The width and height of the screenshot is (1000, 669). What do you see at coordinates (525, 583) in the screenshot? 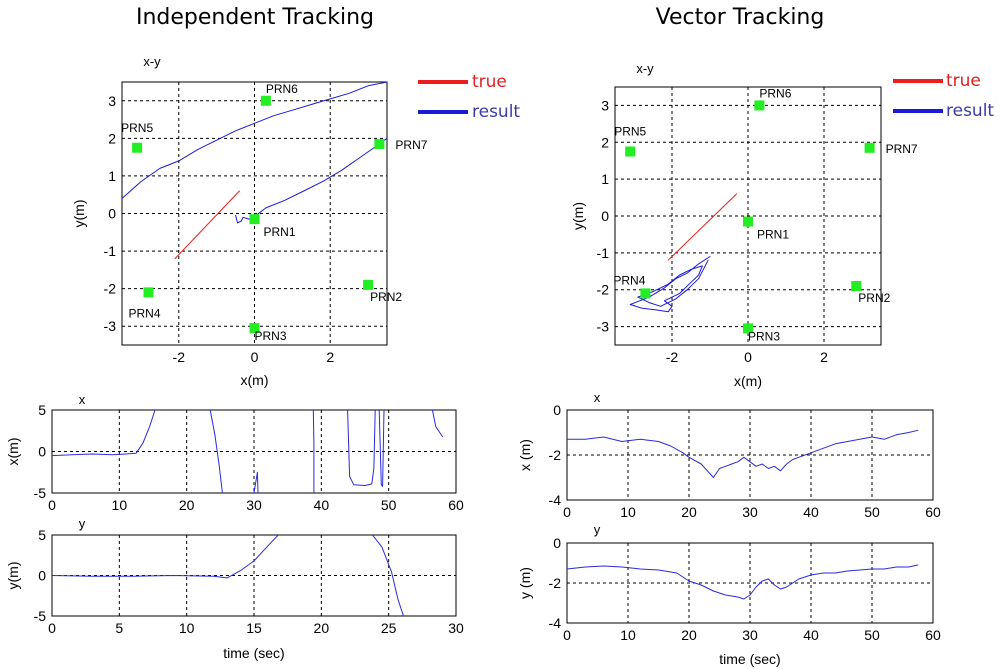
I see `y-axis-label: y (m)` at bounding box center [525, 583].